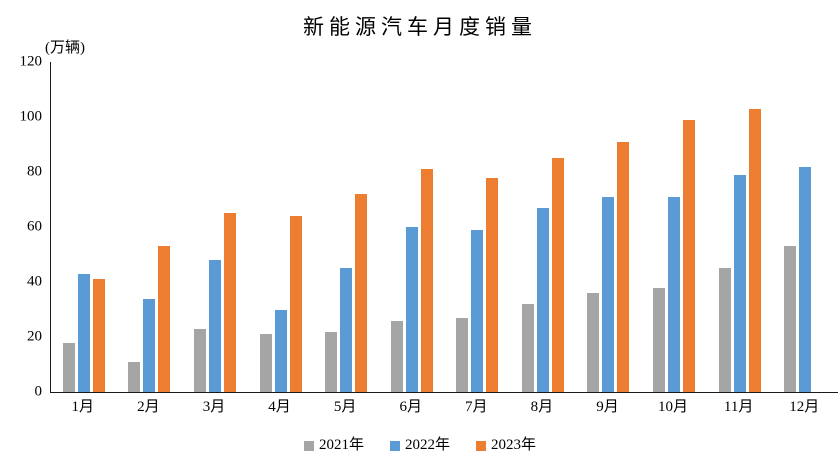  I want to click on bar-2023年-1月, so click(98, 335).